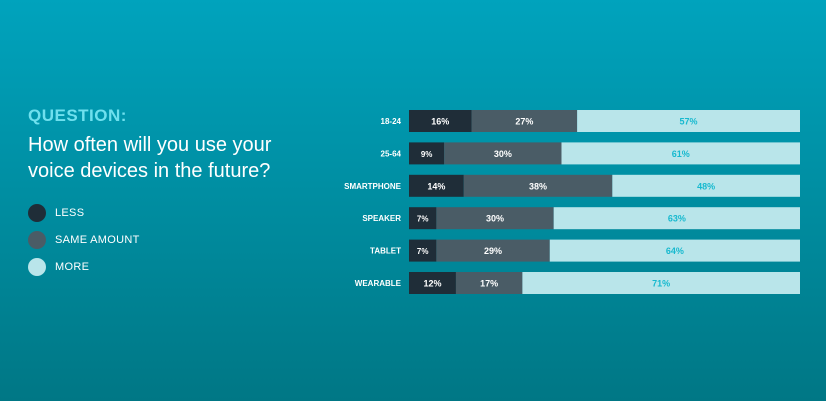  I want to click on legend-swatch-less, so click(37, 213).